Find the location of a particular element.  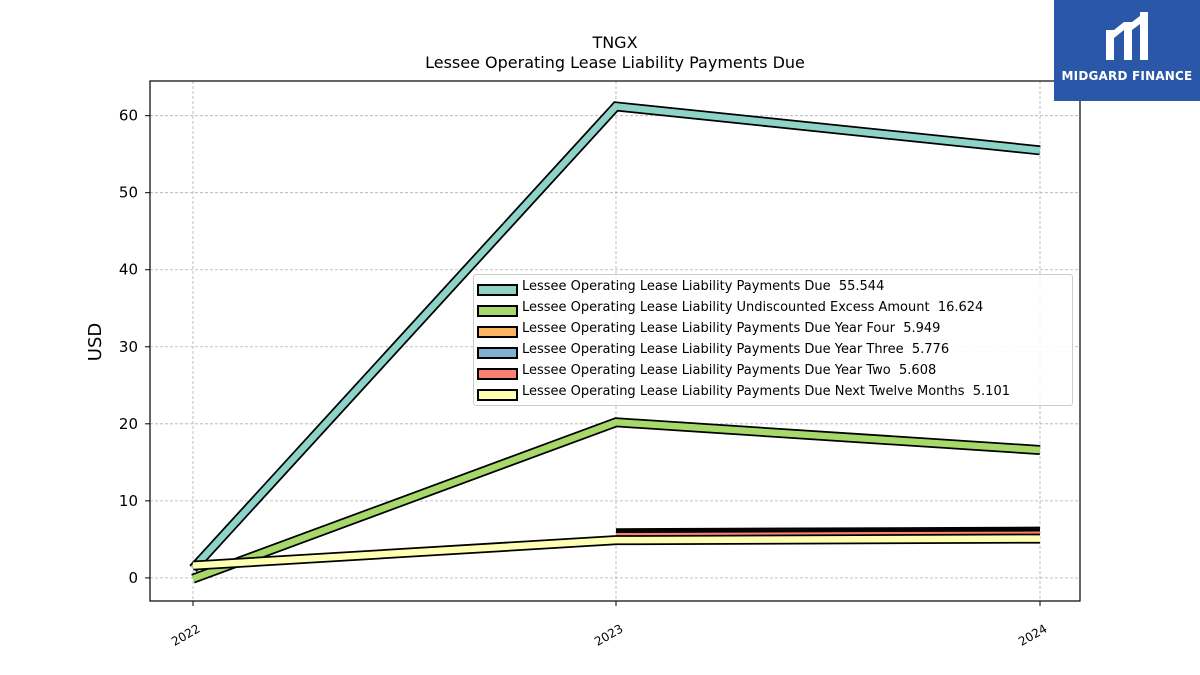

y-tick-label: 10 is located at coordinates (128, 501).